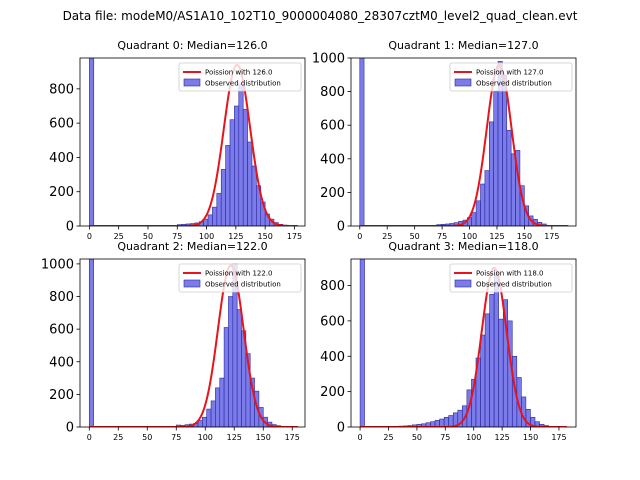 This screenshot has height=480, width=640. I want to click on legend-curve-label: Poission with 122.0, so click(239, 274).